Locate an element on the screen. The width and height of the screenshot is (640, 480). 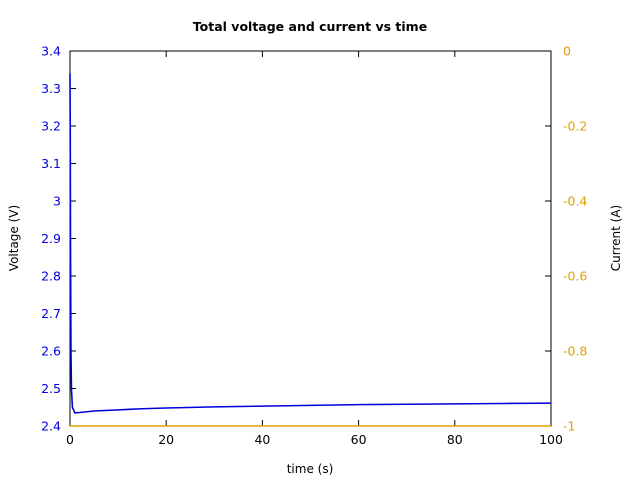
x-tick-label: 0 is located at coordinates (70, 439).